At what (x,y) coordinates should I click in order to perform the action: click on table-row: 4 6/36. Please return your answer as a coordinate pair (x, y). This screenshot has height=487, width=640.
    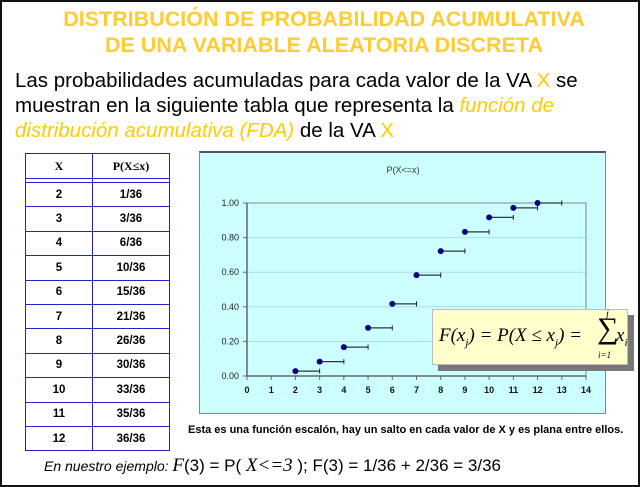
    Looking at the image, I should click on (97, 243).